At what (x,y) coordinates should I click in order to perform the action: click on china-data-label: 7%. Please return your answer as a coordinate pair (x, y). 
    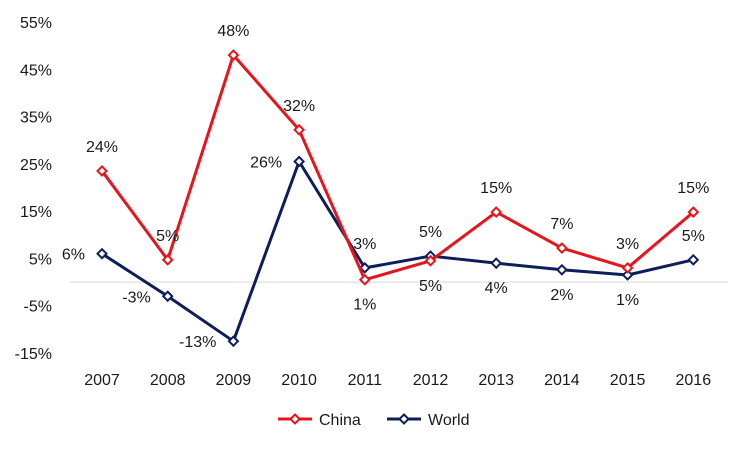
    Looking at the image, I should click on (561, 224).